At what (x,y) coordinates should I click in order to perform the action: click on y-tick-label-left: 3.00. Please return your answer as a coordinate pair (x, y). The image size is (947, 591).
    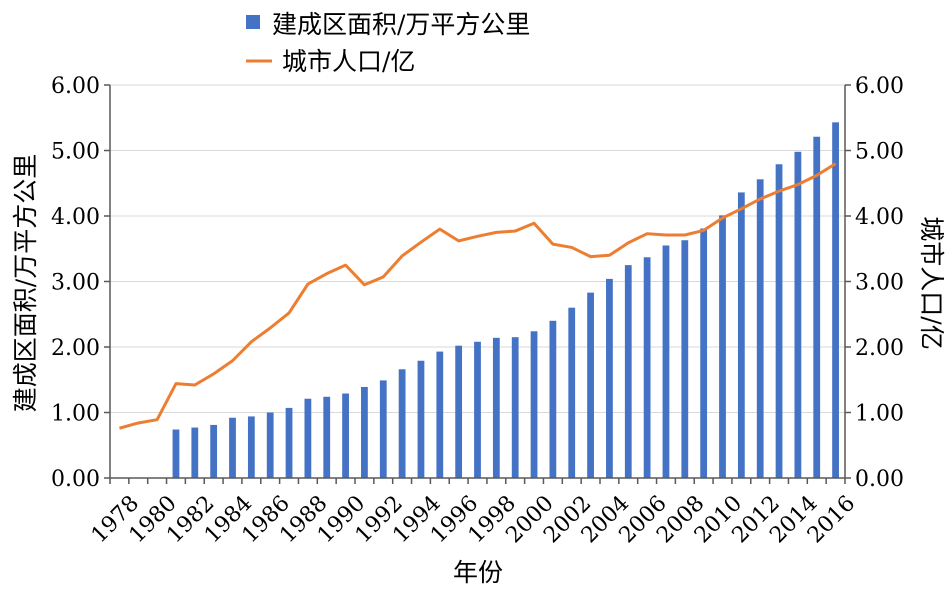
    Looking at the image, I should click on (75, 283).